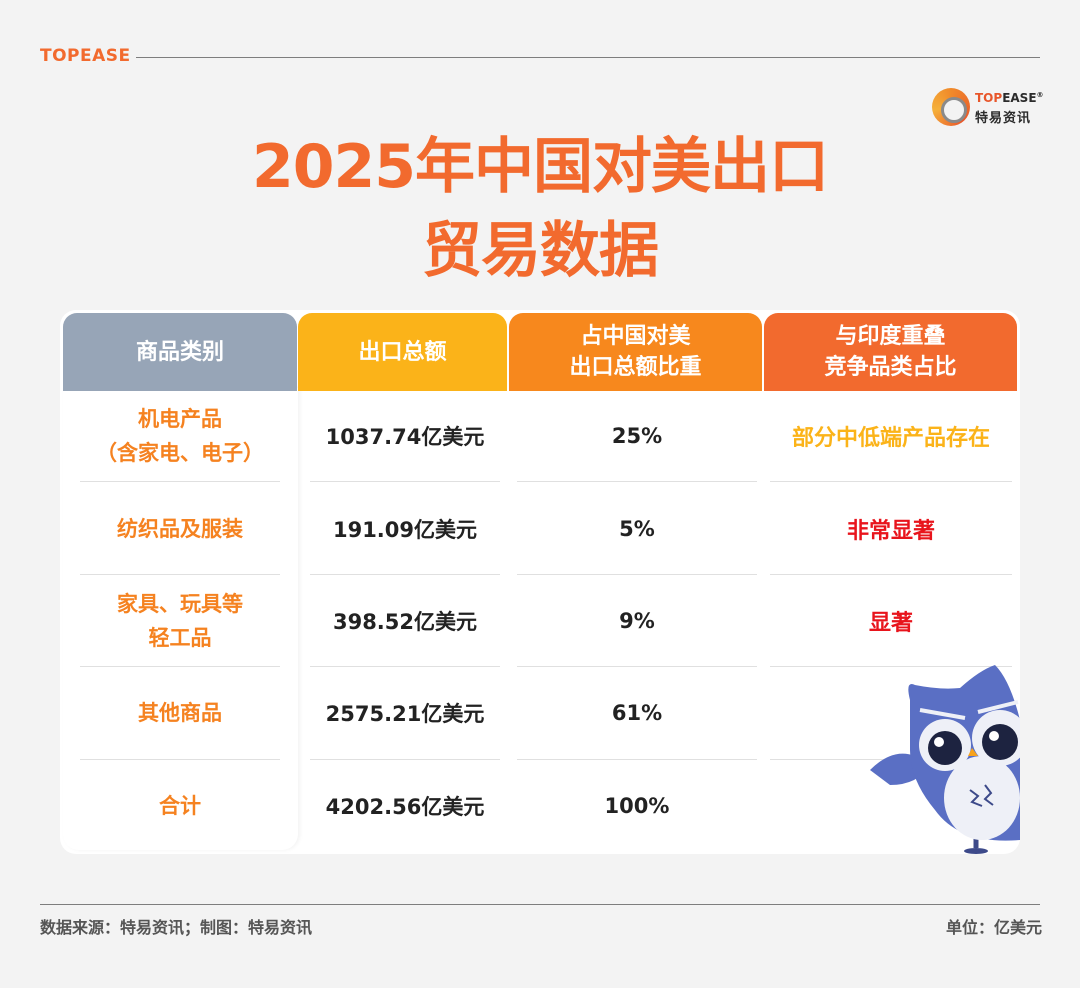 Image resolution: width=1080 pixels, height=988 pixels. Describe the element at coordinates (180, 436) in the screenshot. I see `category-cell: 机电产品 （含家电、电子）` at that location.